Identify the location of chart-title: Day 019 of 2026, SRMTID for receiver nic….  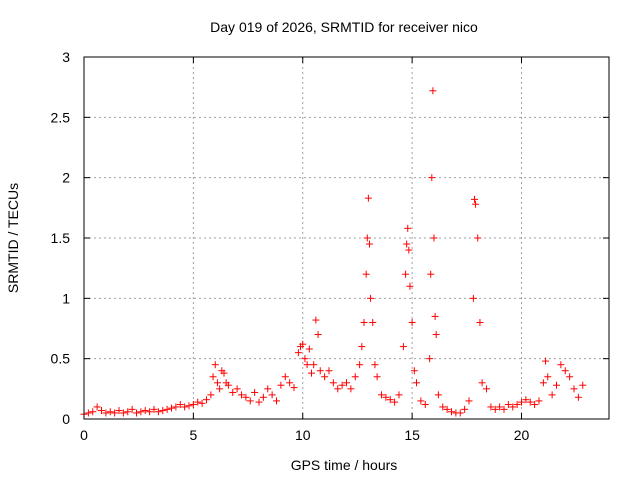
(344, 27).